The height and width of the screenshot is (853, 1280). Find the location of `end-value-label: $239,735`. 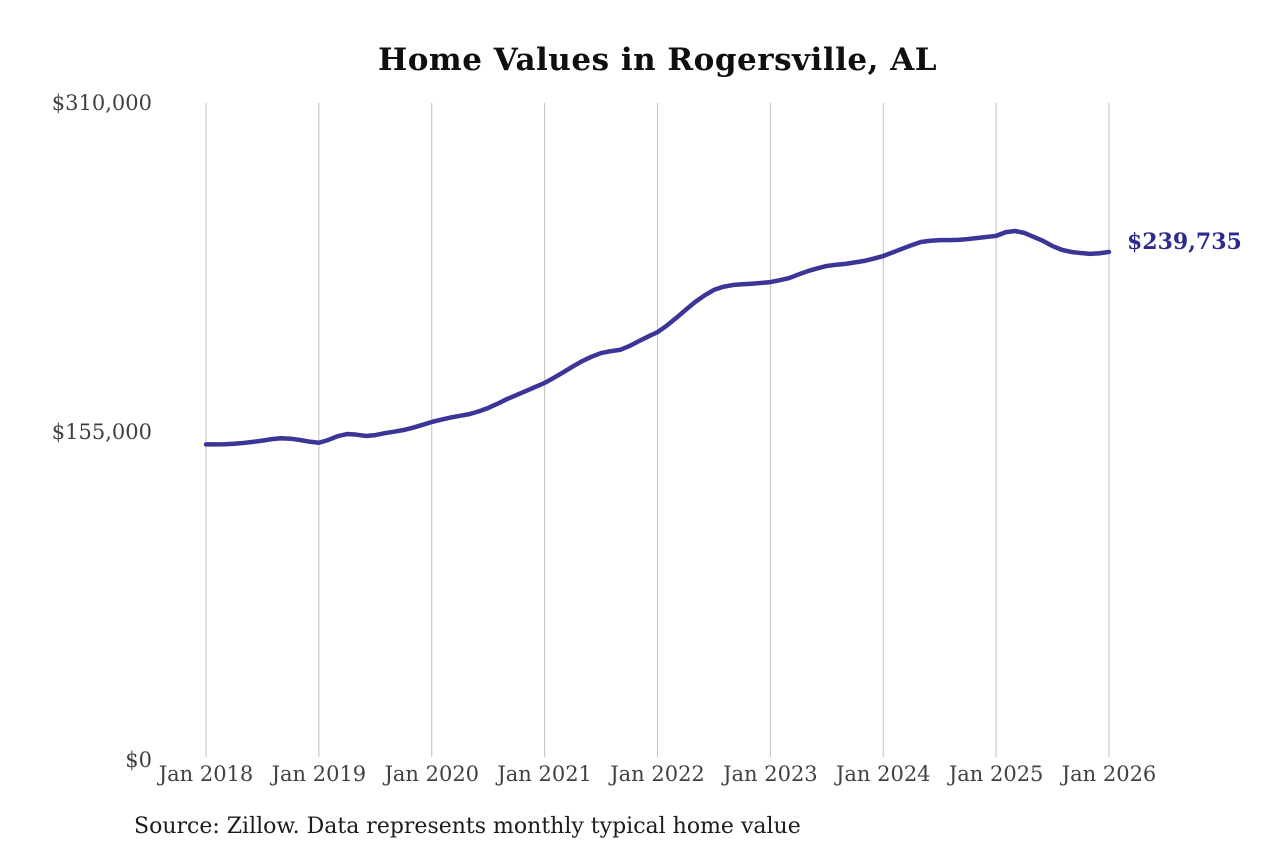

end-value-label: $239,735 is located at coordinates (1184, 241).